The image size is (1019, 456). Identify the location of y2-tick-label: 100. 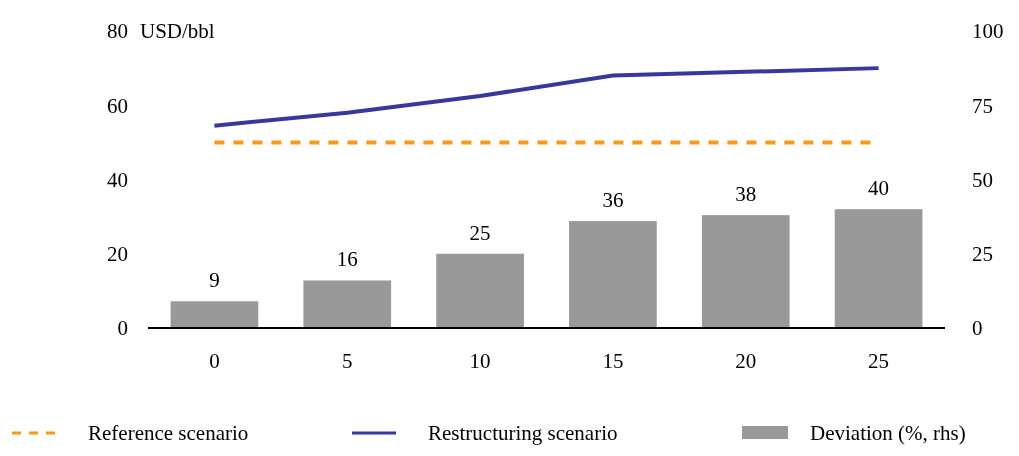
(988, 31).